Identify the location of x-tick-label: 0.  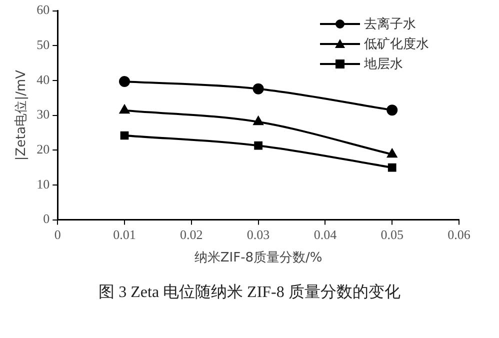
(57, 234).